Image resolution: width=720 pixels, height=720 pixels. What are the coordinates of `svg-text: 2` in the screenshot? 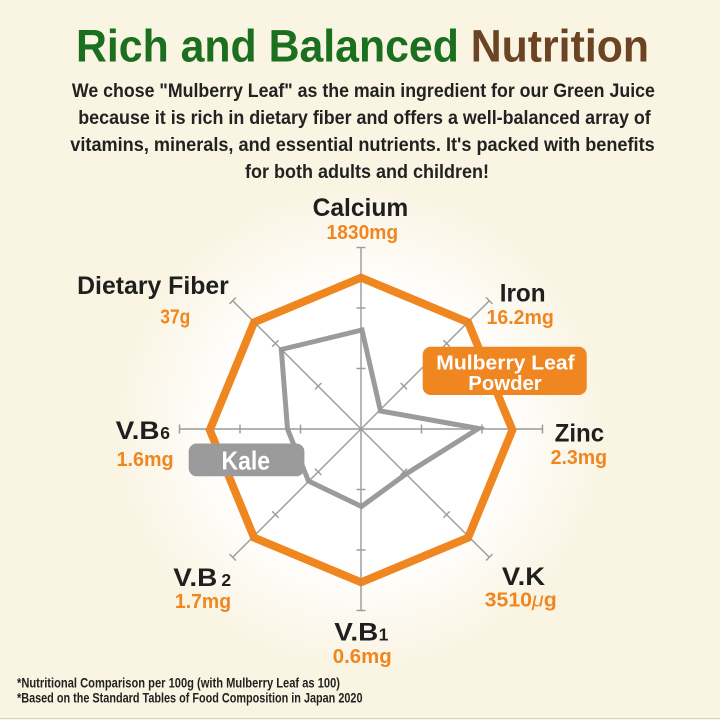 It's located at (226, 580).